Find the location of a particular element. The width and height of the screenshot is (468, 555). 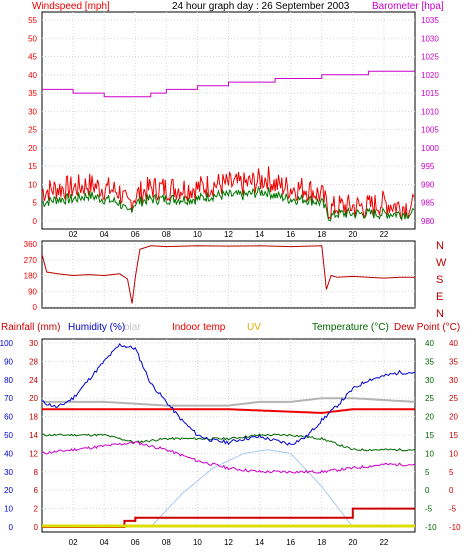

windspeed-axis-label: Windspeed [mph] is located at coordinates (71, 6).